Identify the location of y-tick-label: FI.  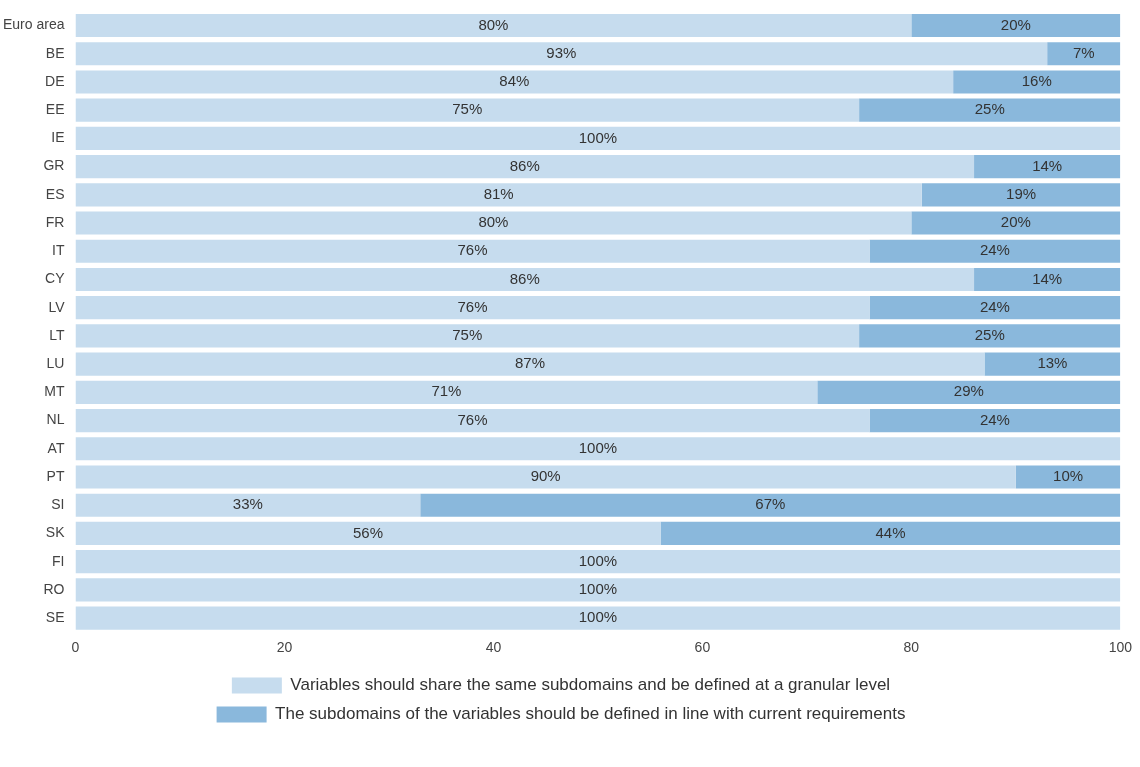
(58, 560).